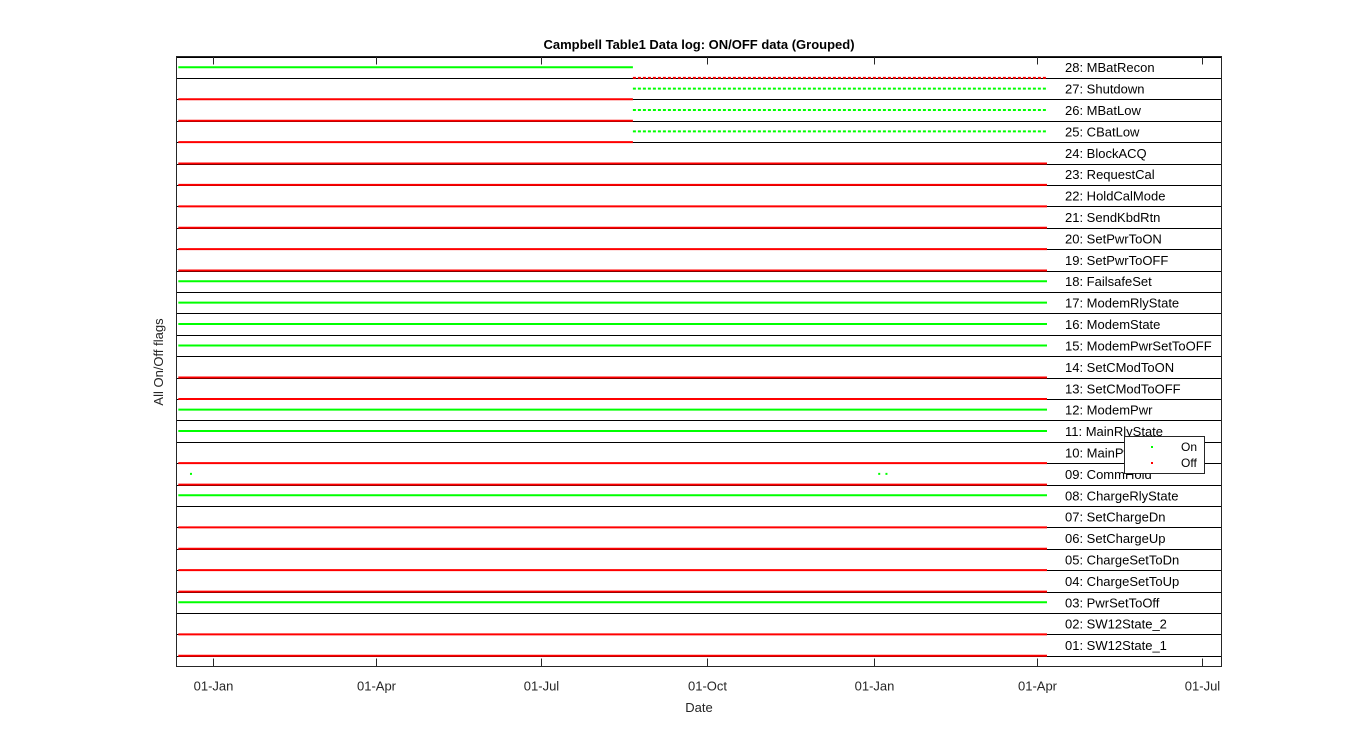 Image resolution: width=1350 pixels, height=750 pixels. I want to click on flag-label-3: 03: PwrSetToOff, so click(1112, 602).